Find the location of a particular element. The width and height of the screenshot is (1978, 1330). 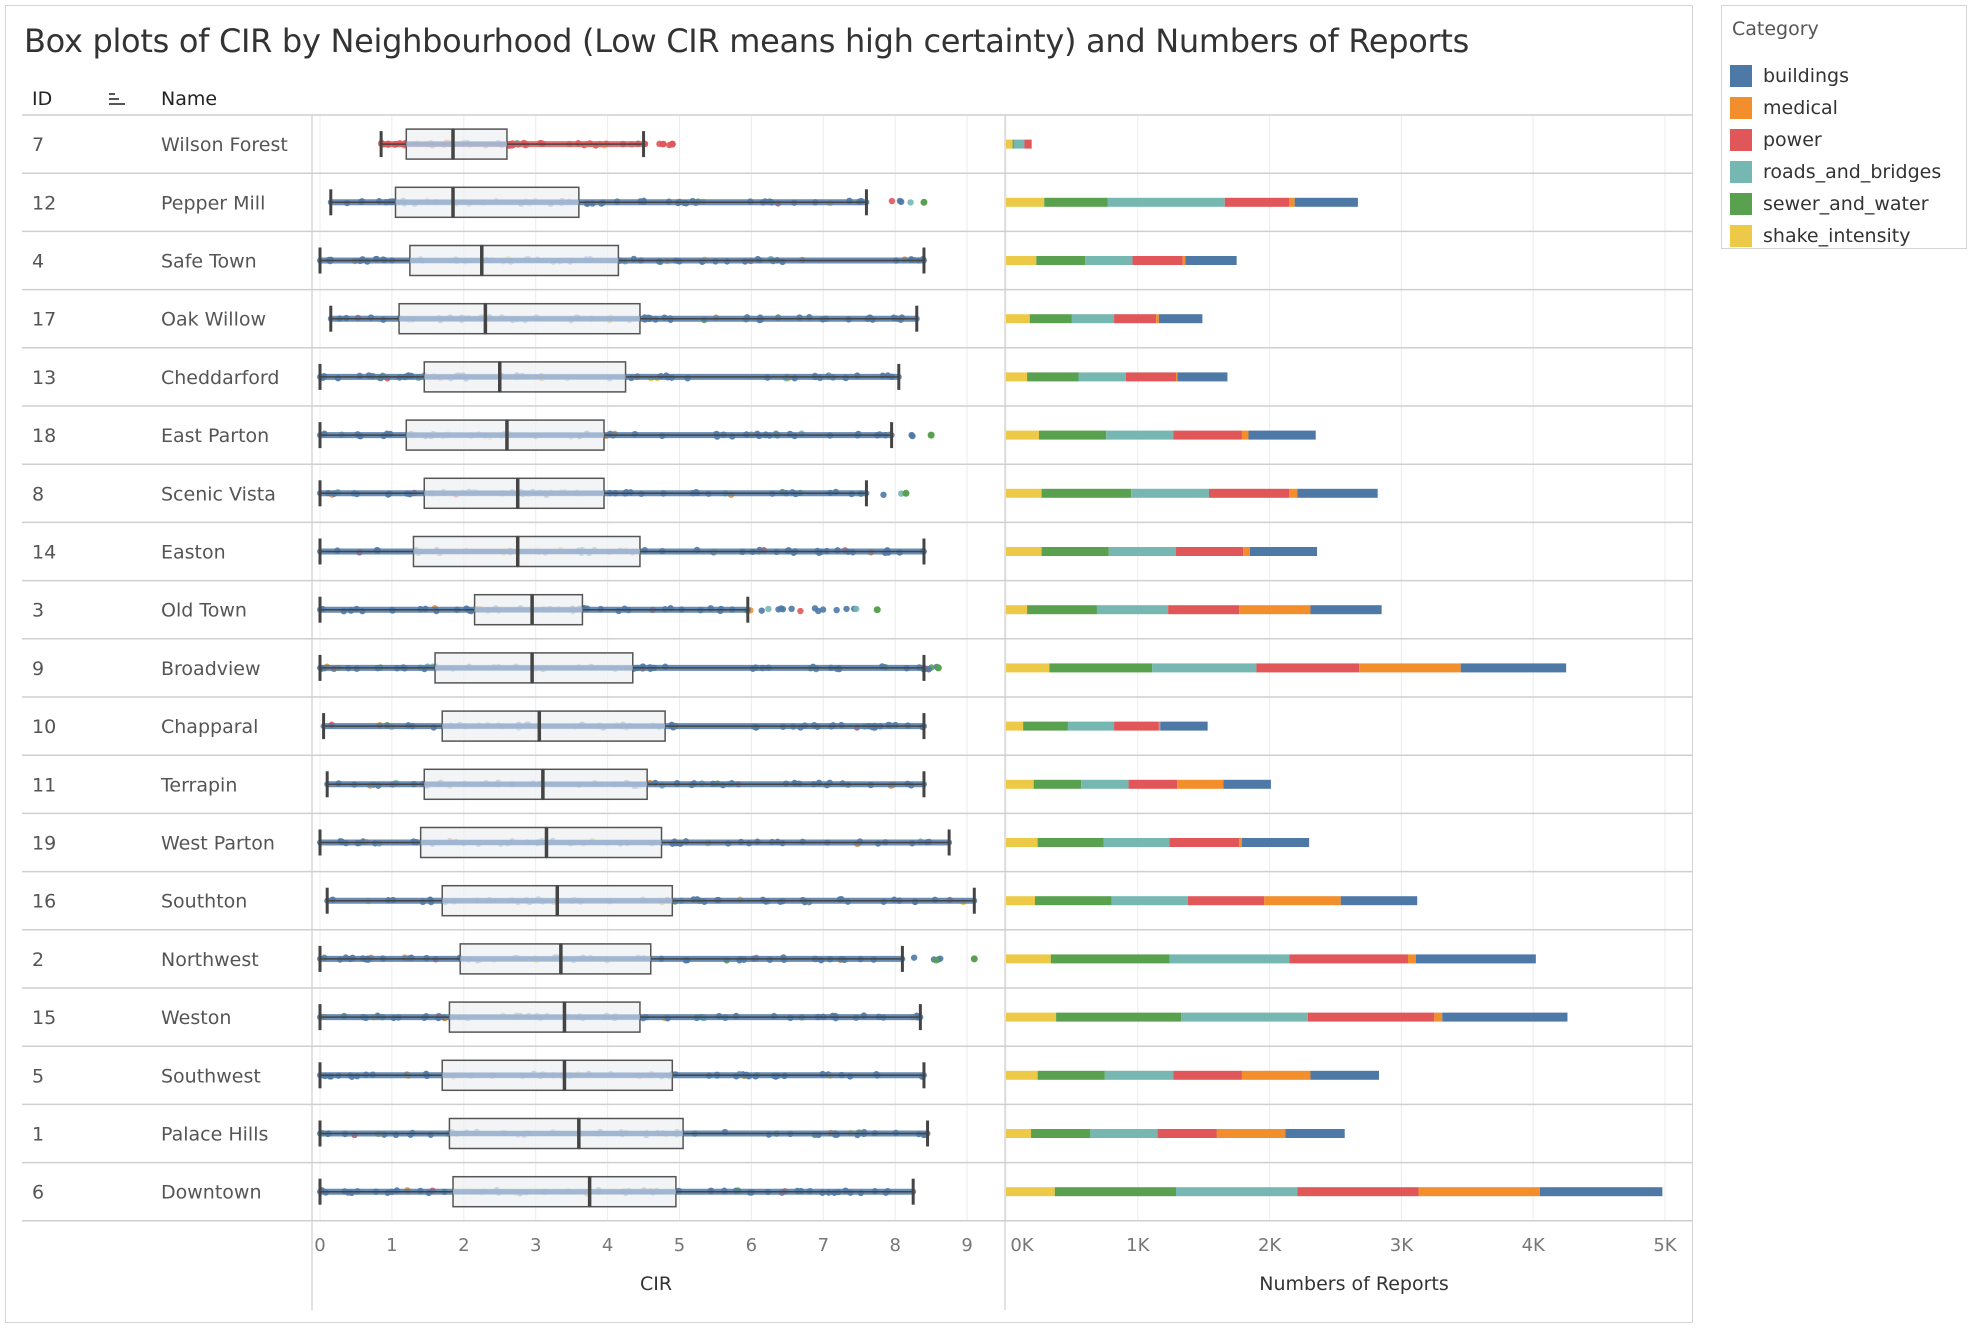

legend-label: shake_intensity is located at coordinates (1837, 236).